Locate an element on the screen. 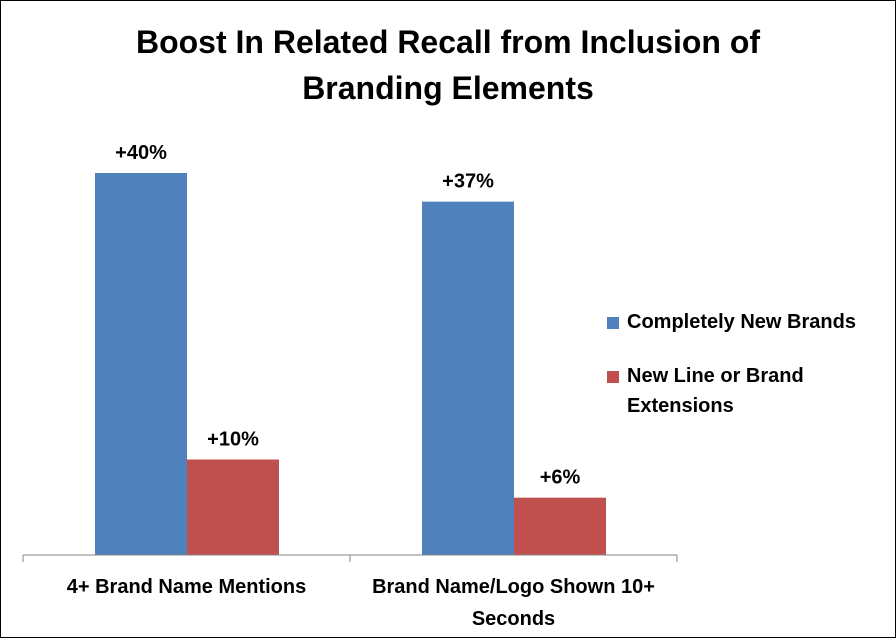 Image resolution: width=896 pixels, height=638 pixels. legend-swatch-completely-new-brands is located at coordinates (613, 323).